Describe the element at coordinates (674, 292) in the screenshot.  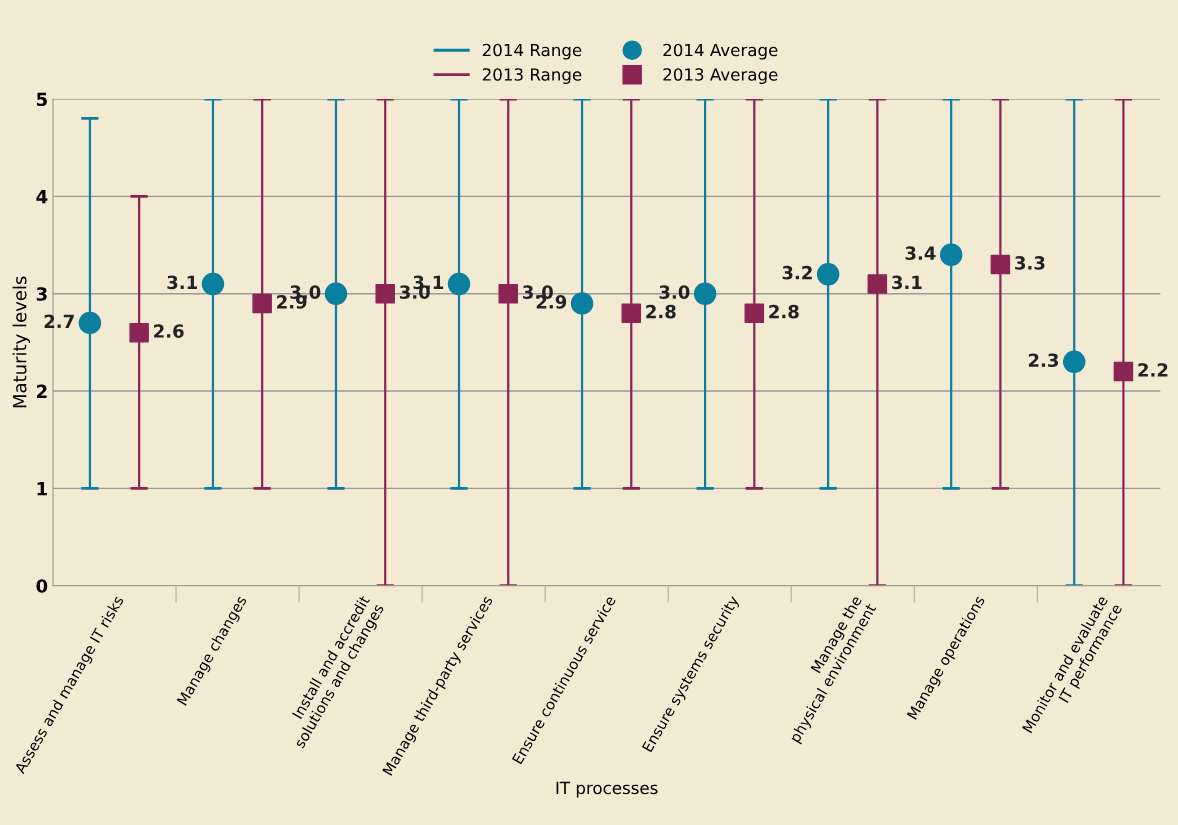
I see `data-label: 3.0` at that location.